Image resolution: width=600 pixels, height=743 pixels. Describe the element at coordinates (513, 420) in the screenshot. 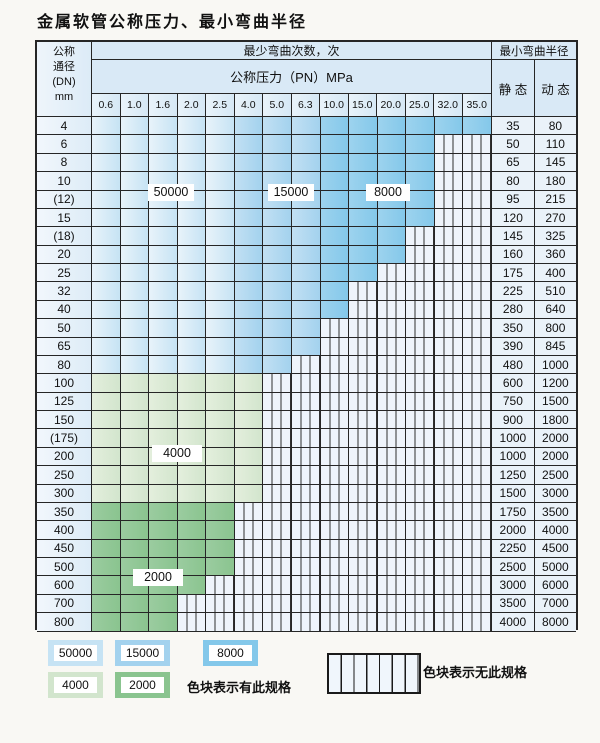

I see `static-value-cell: 900` at that location.